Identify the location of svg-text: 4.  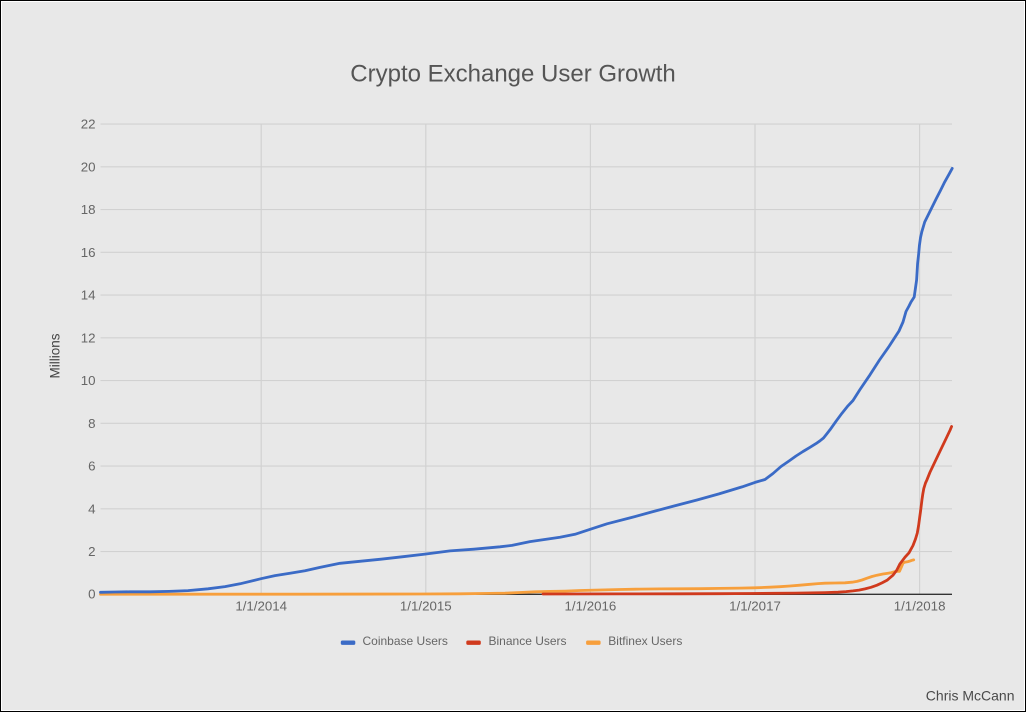
(91, 508).